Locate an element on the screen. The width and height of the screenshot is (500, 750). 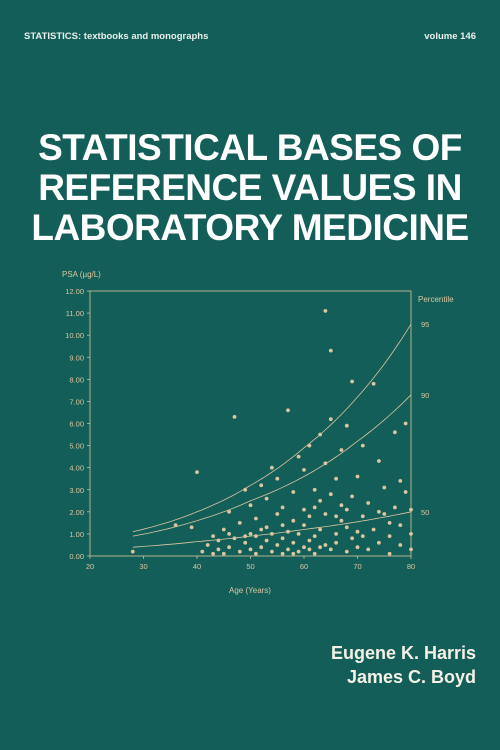
y-tick-label: 1.00 is located at coordinates (76, 534).